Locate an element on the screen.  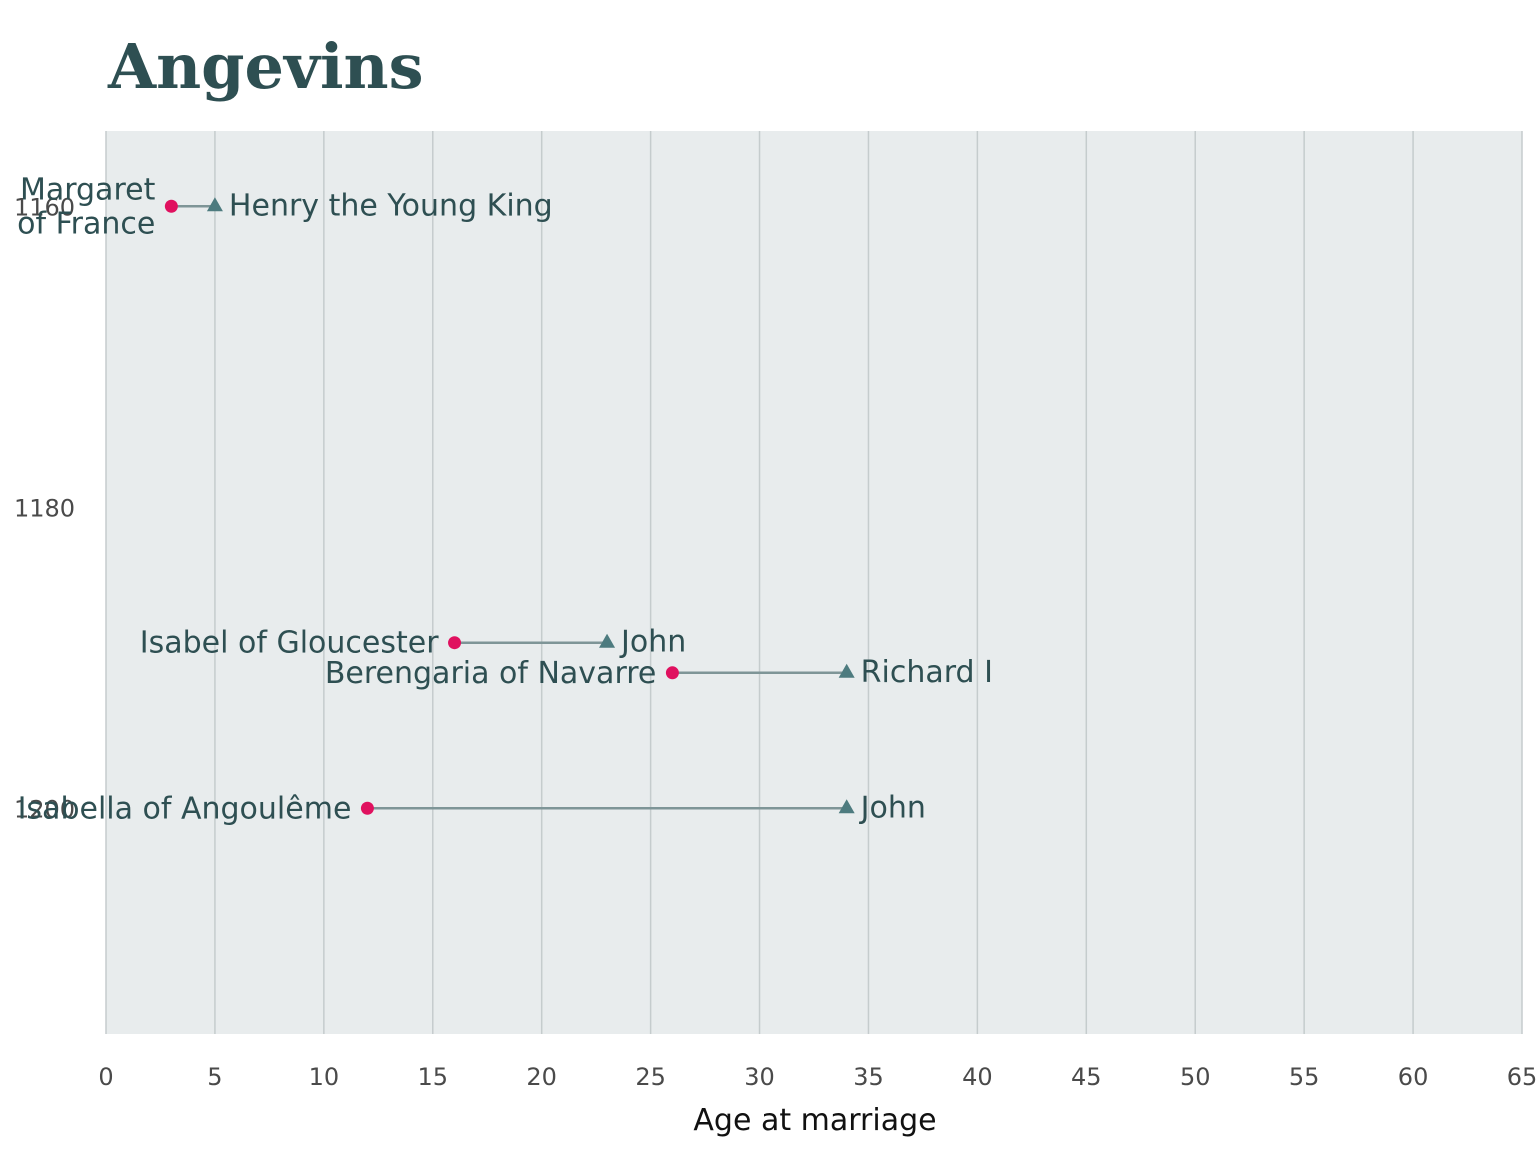
x-tick-label: 60 is located at coordinates (1413, 1077).